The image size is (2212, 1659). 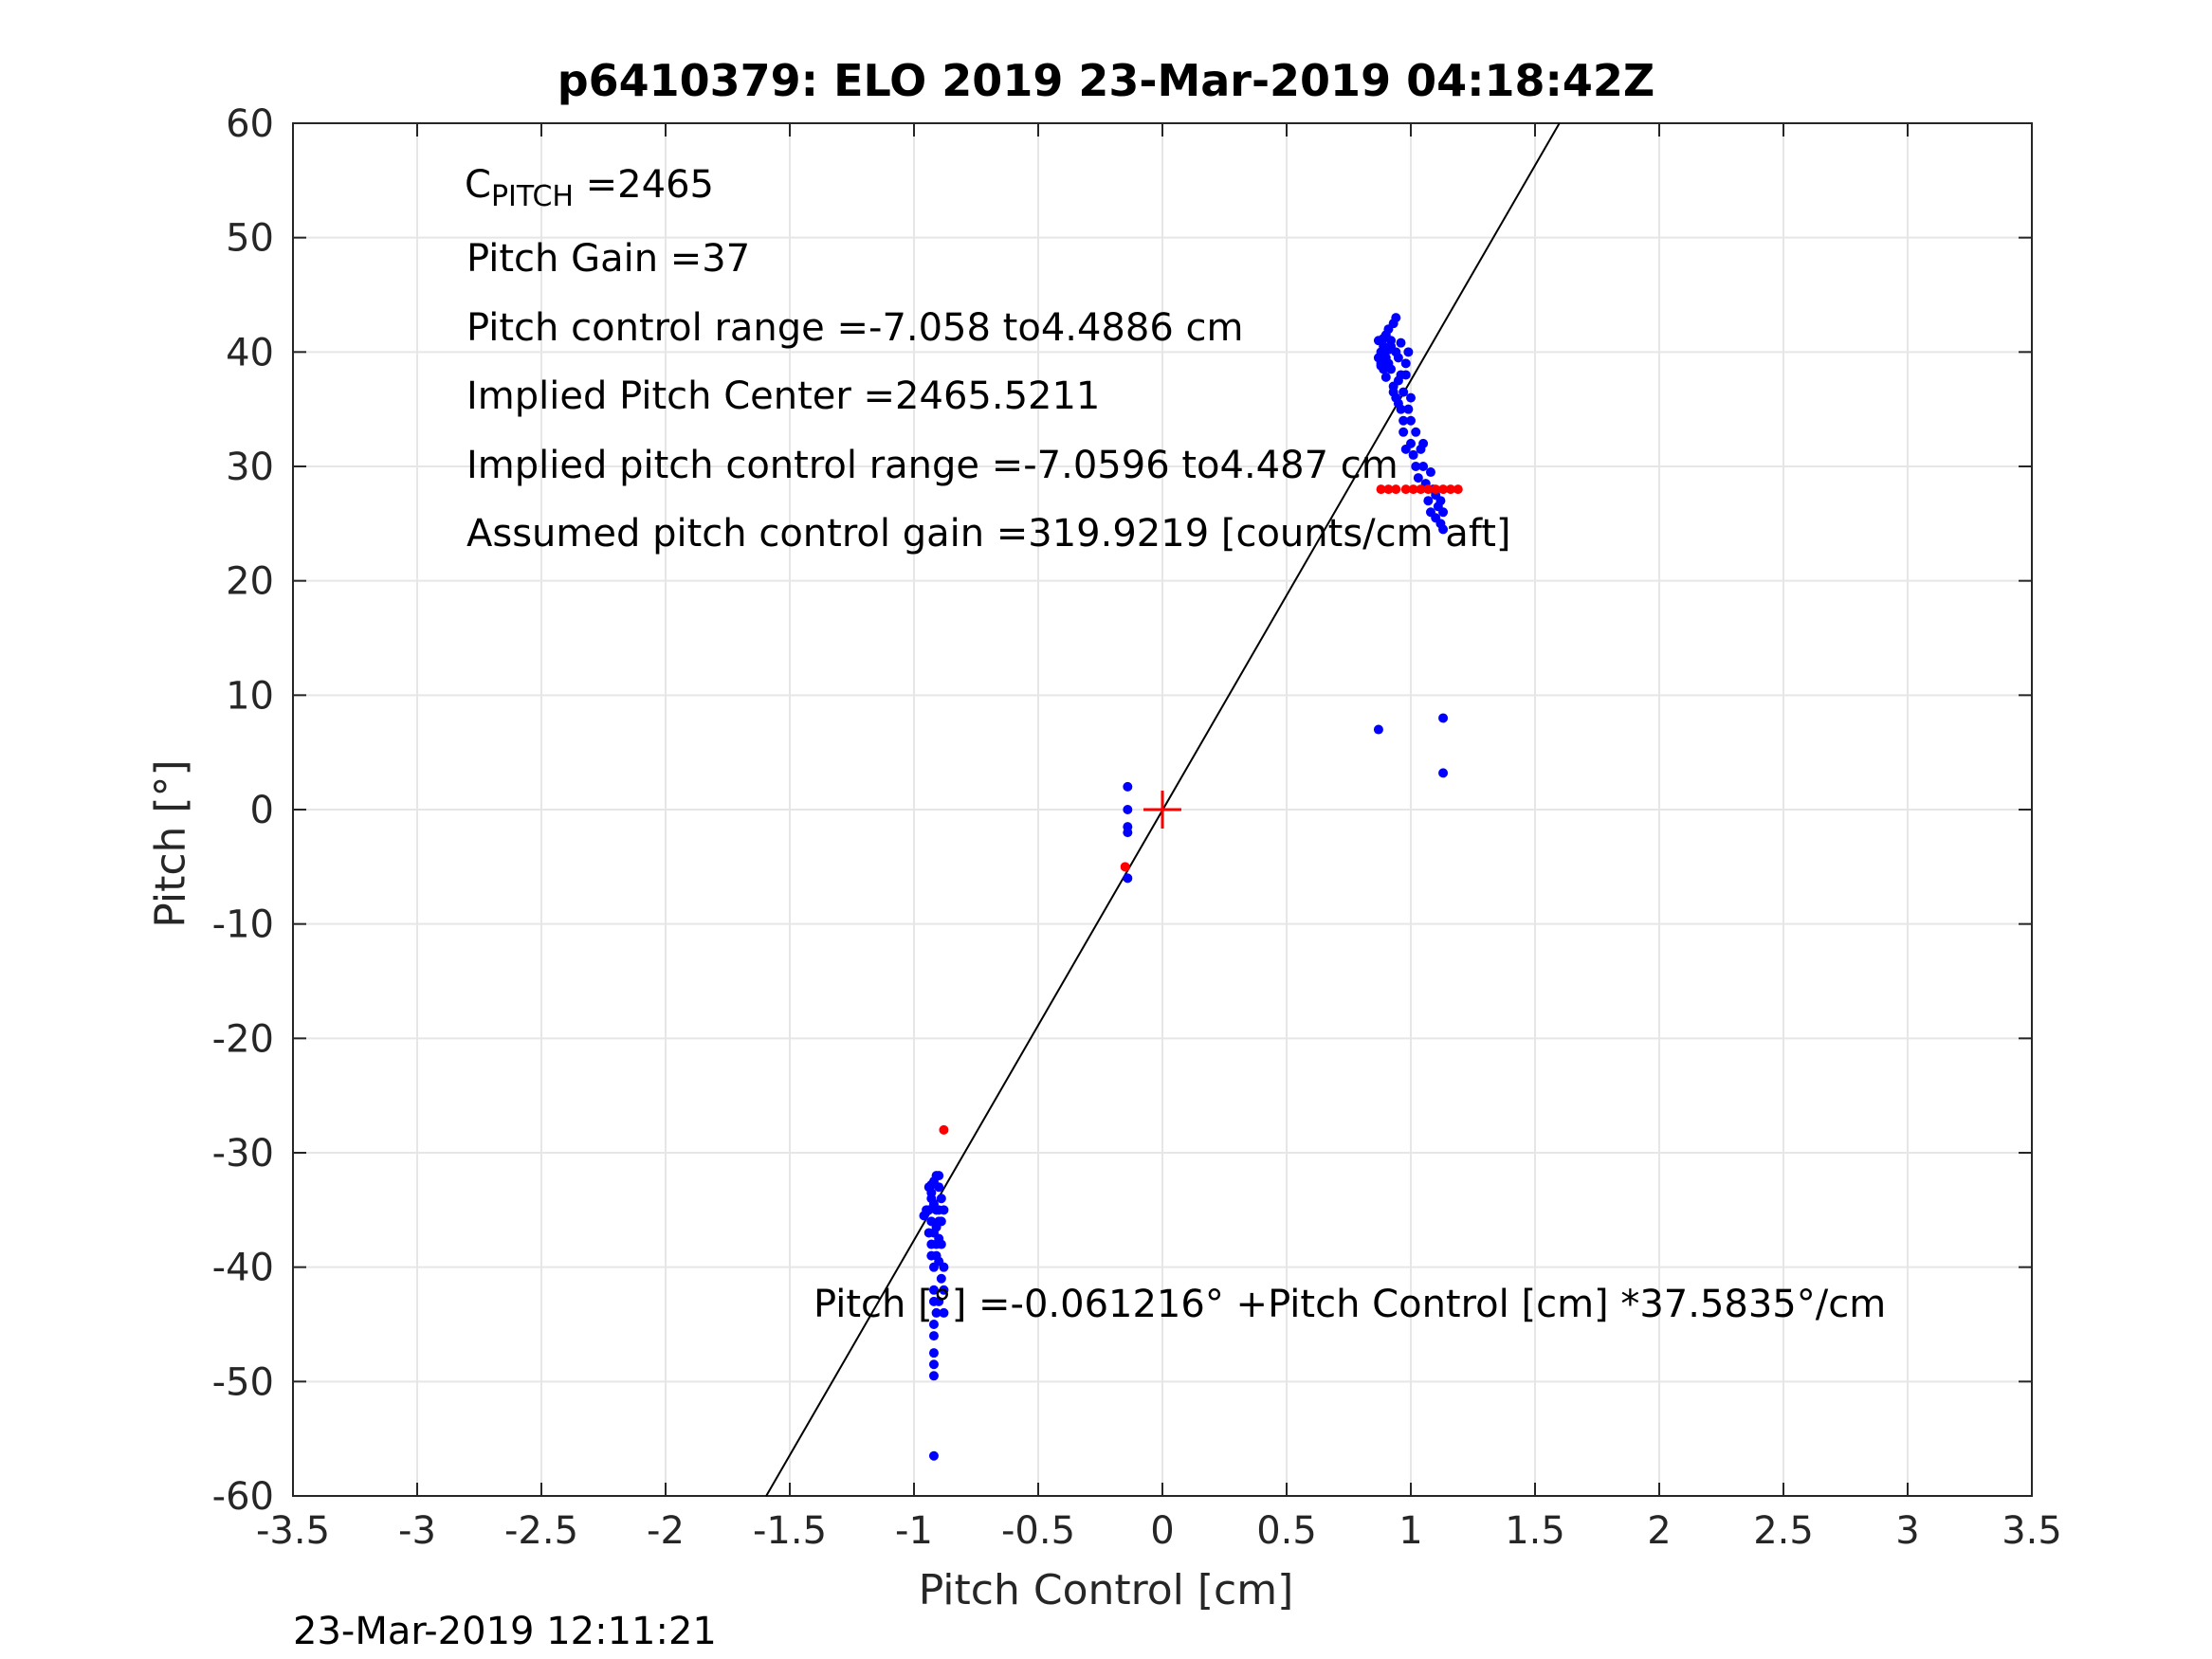 What do you see at coordinates (478, 185) in the screenshot?
I see `cpitch-symbol: C` at bounding box center [478, 185].